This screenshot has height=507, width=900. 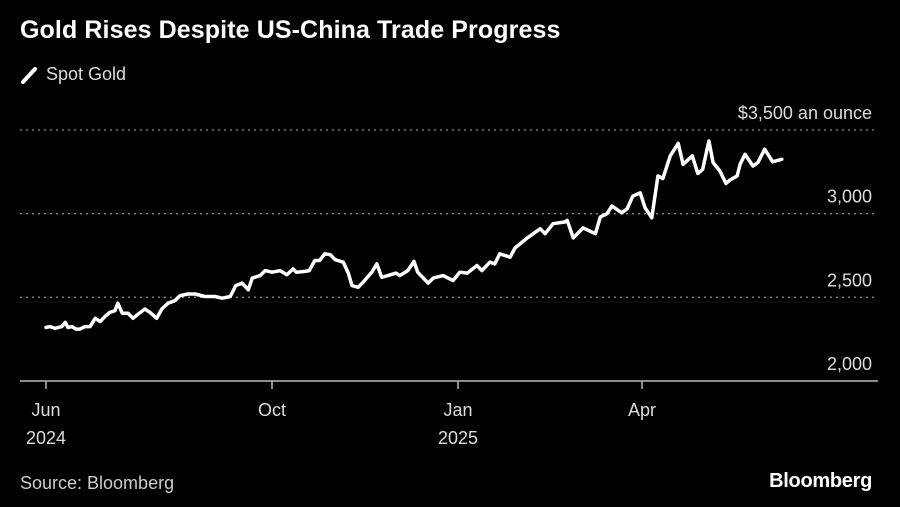 I want to click on y-tick-label: 2,000, so click(x=849, y=364).